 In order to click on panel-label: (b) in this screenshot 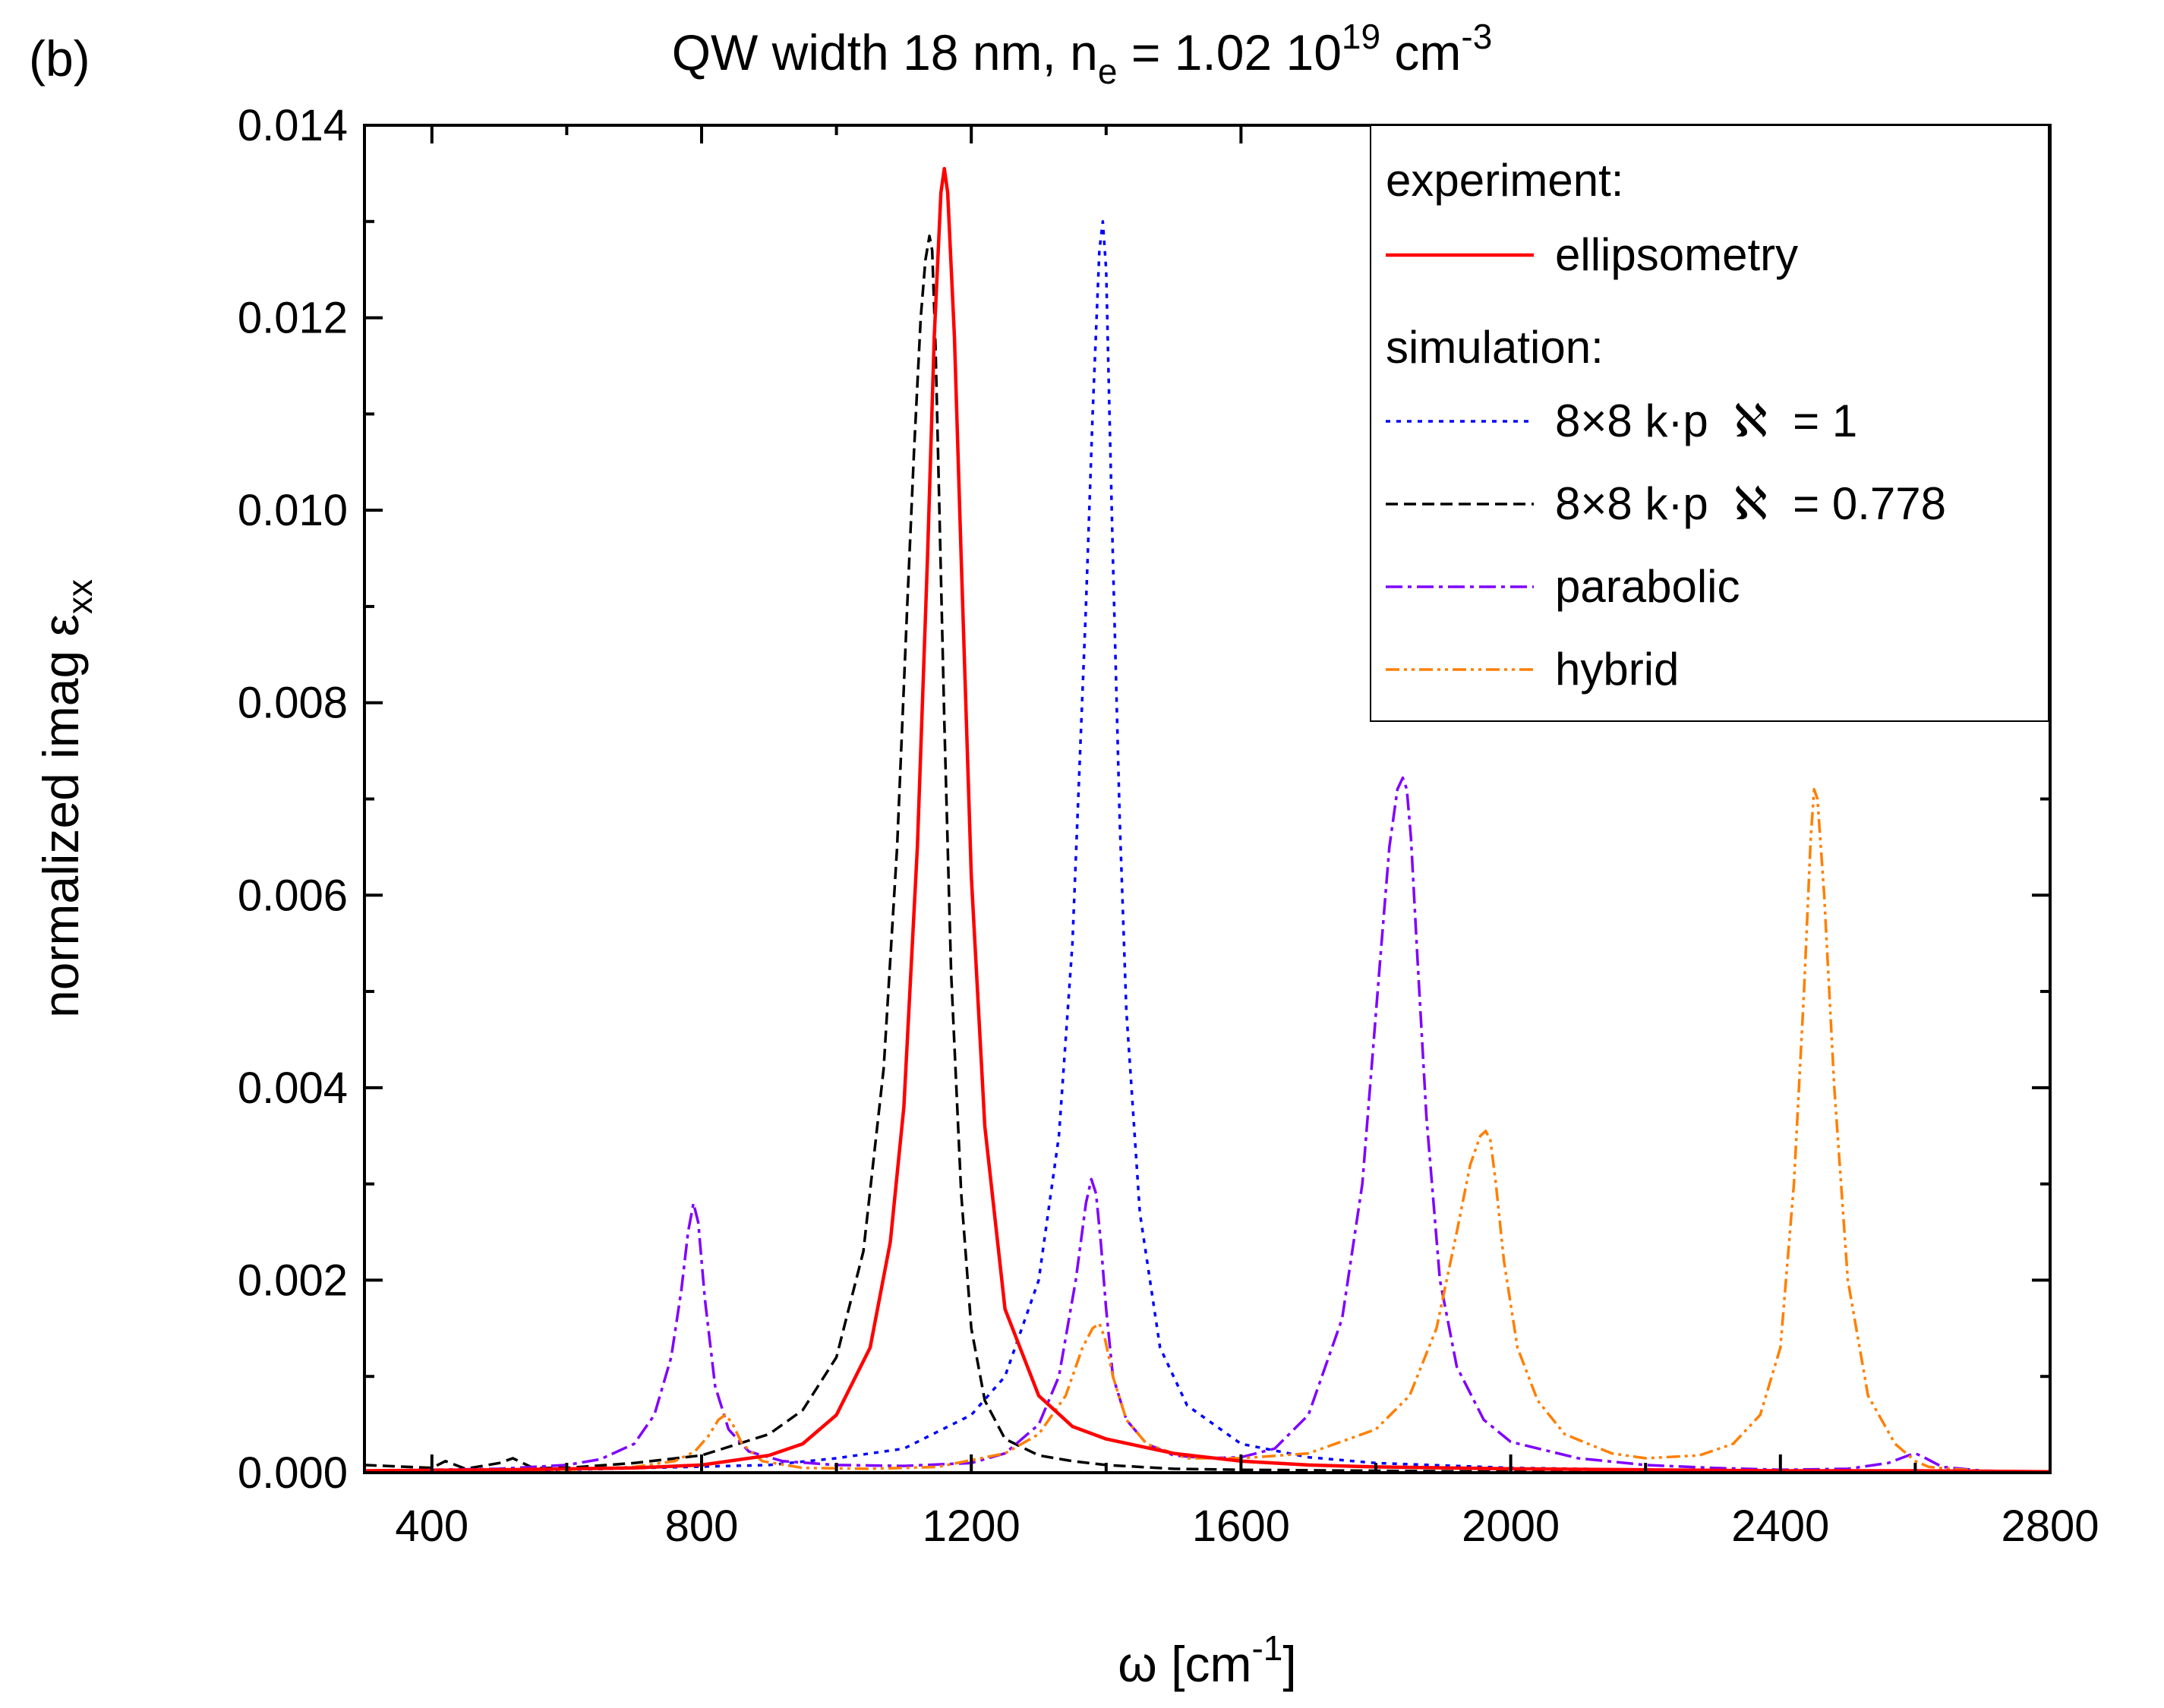, I will do `click(59, 58)`.